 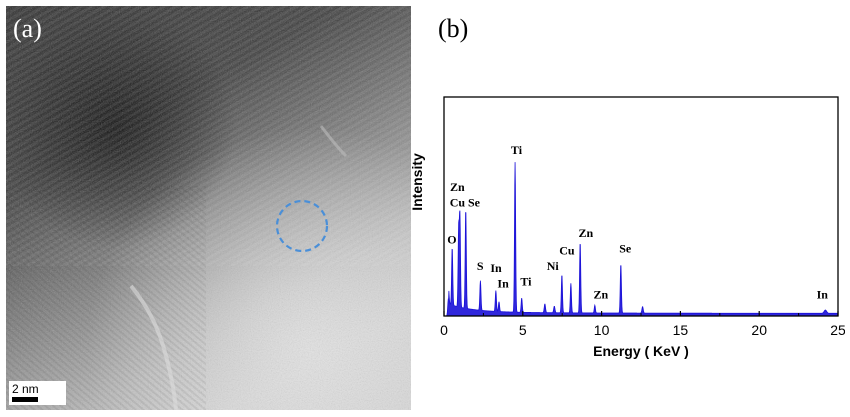 I want to click on peak-label-o-0: O, so click(x=451, y=240).